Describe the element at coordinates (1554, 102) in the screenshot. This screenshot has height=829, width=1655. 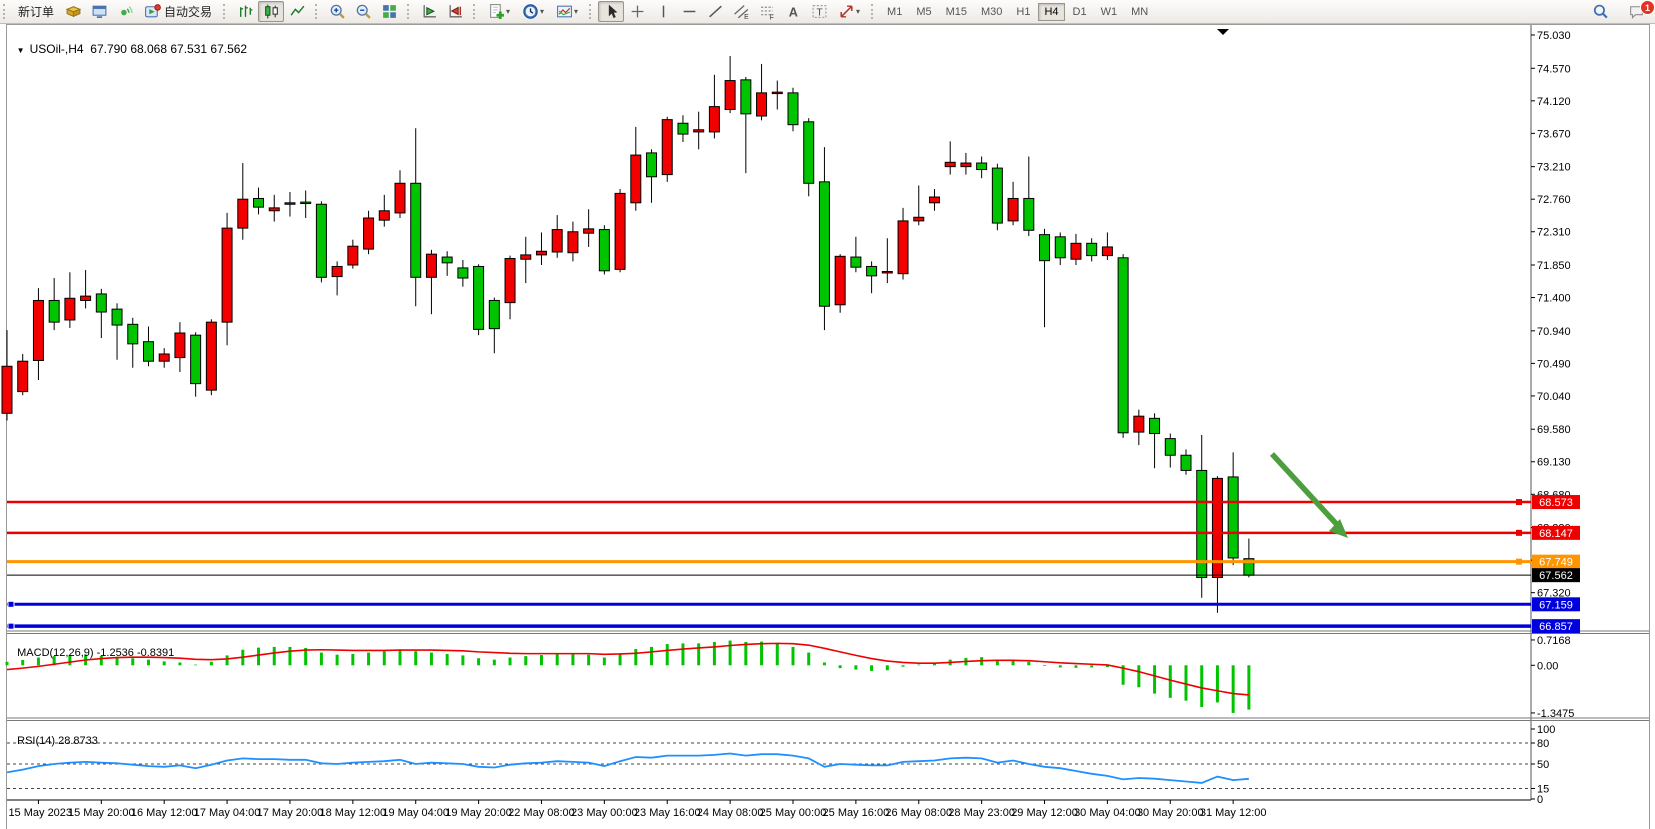
I see `price-tick-label: 74.120` at that location.